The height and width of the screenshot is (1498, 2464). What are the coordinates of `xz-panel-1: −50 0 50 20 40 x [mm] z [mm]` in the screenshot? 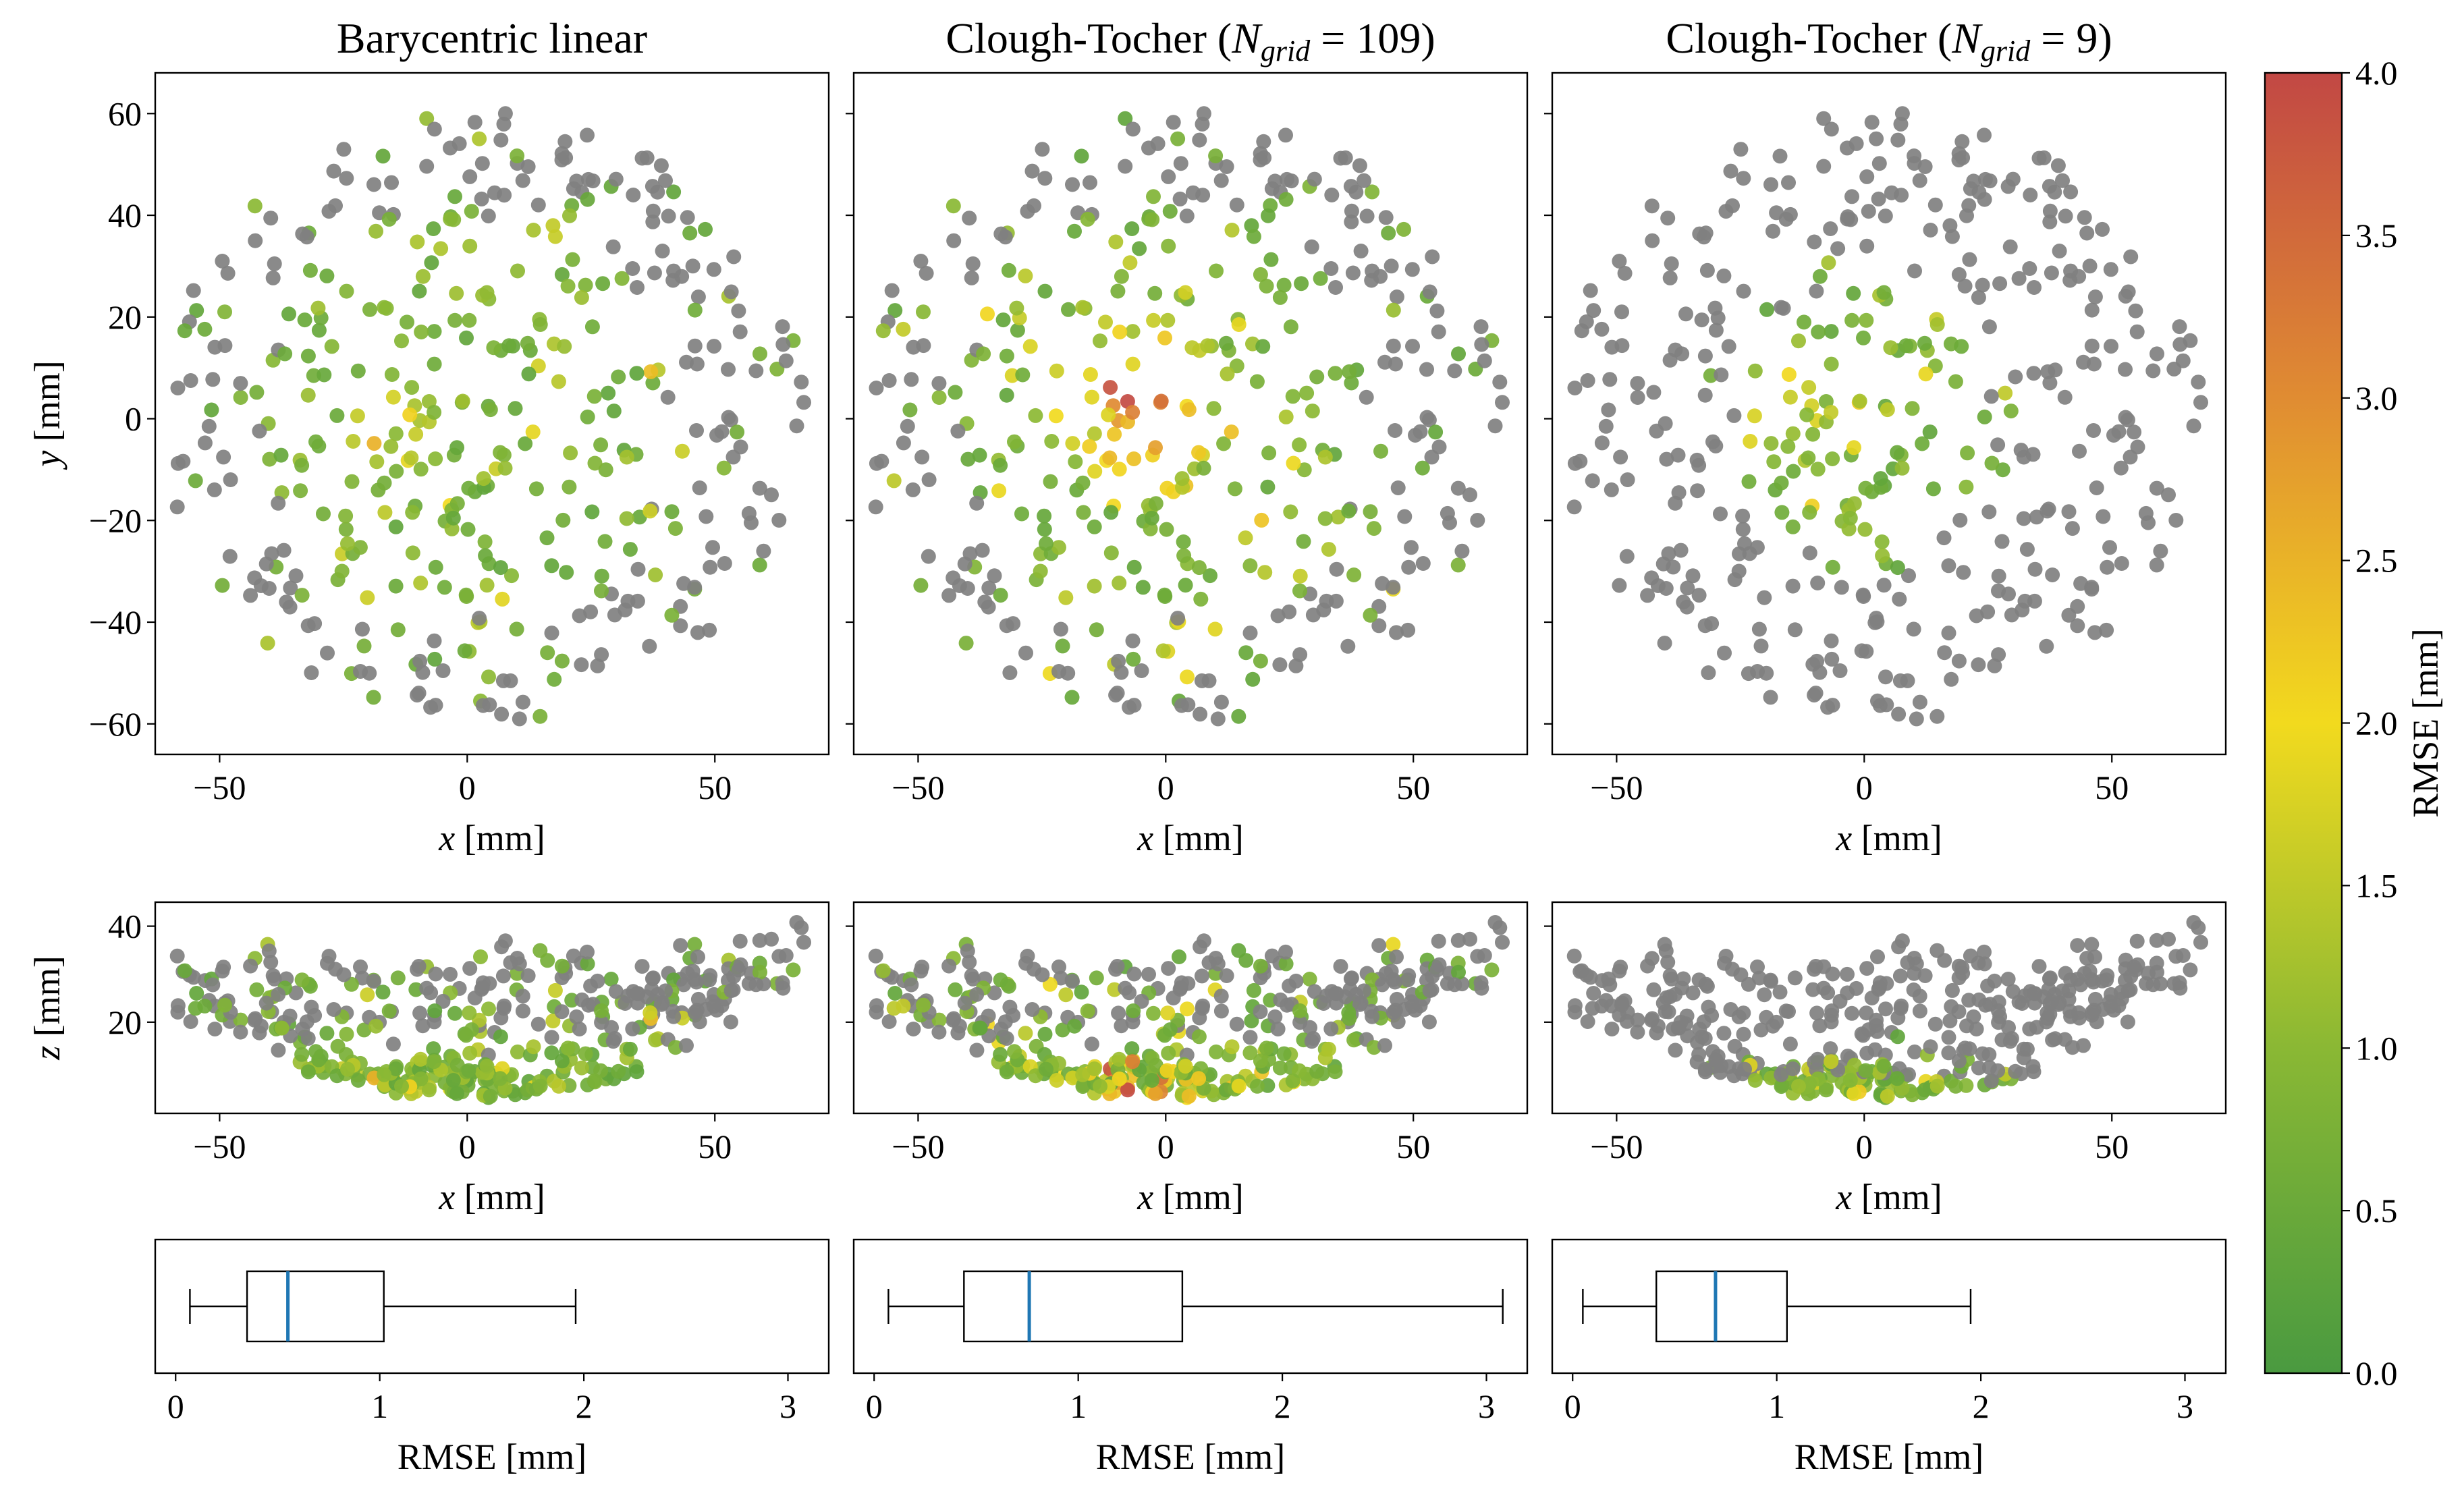 It's located at (428, 1059).